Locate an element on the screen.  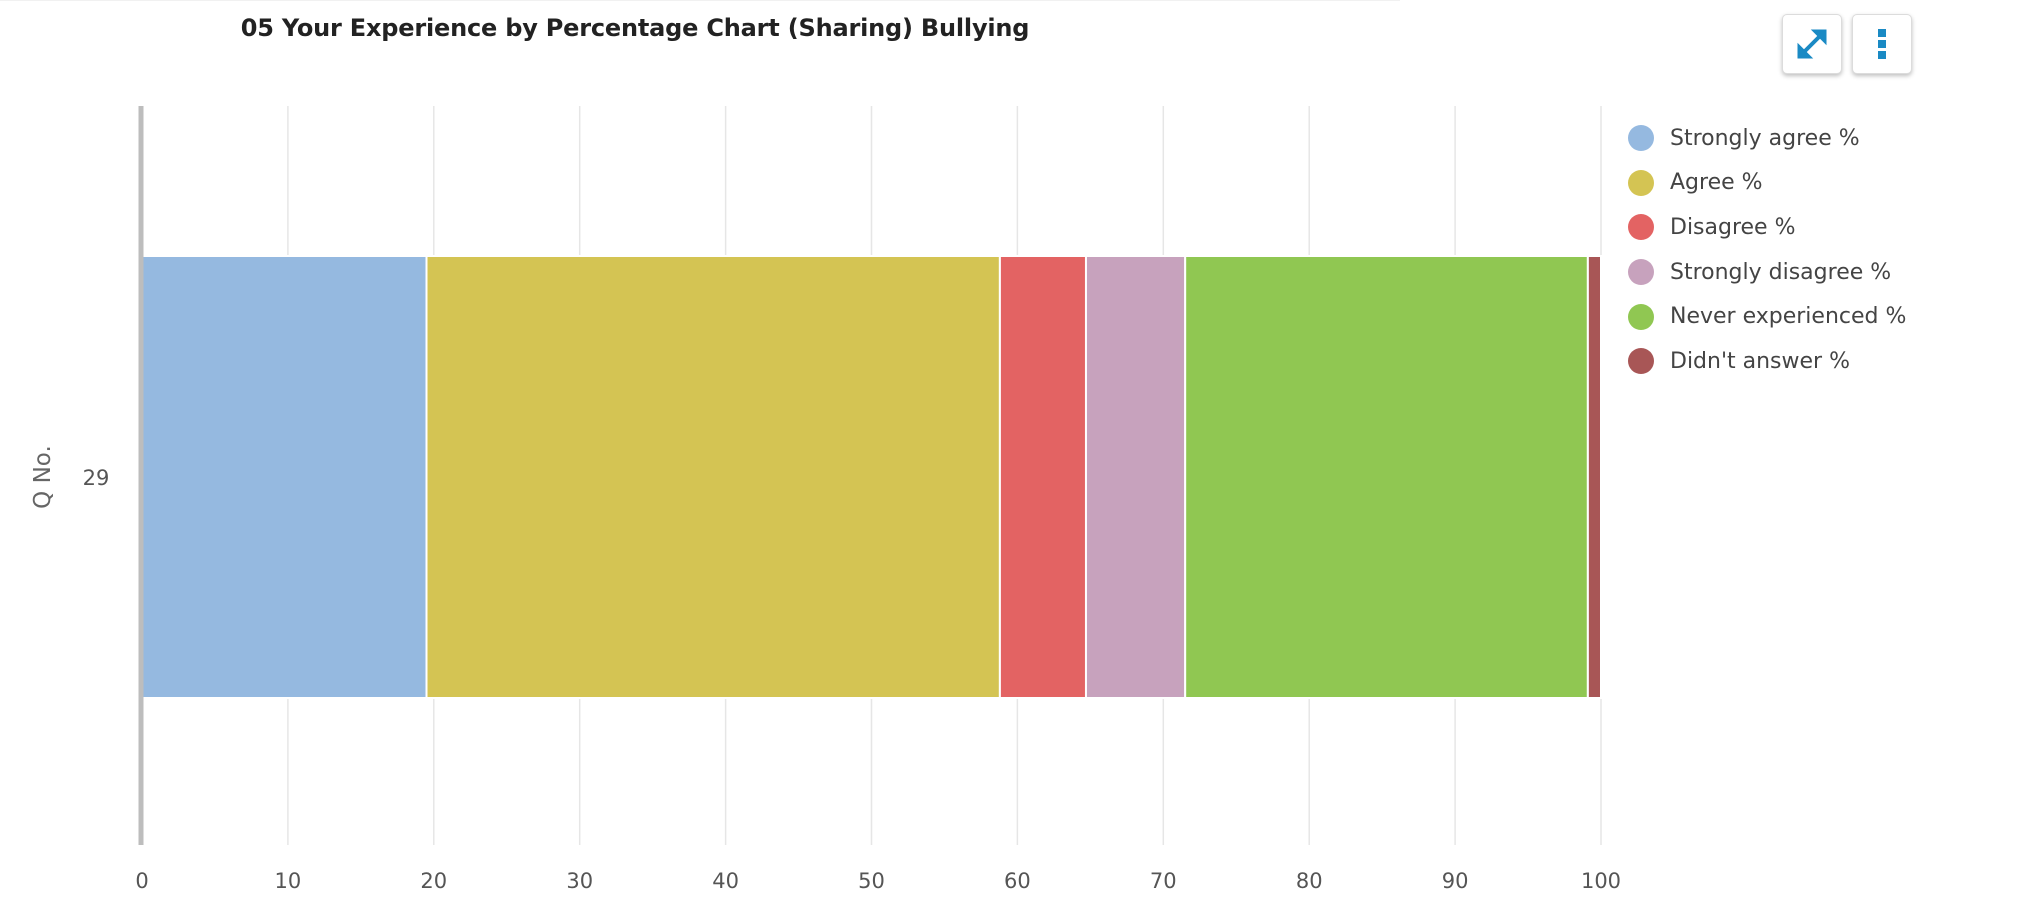
chart-menu-button is located at coordinates (1882, 44).